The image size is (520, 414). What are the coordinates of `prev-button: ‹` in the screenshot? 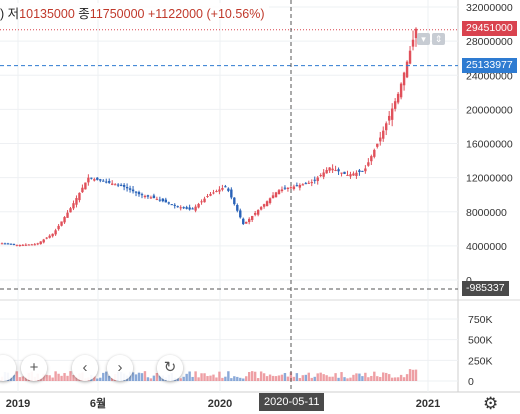 It's located at (85, 368).